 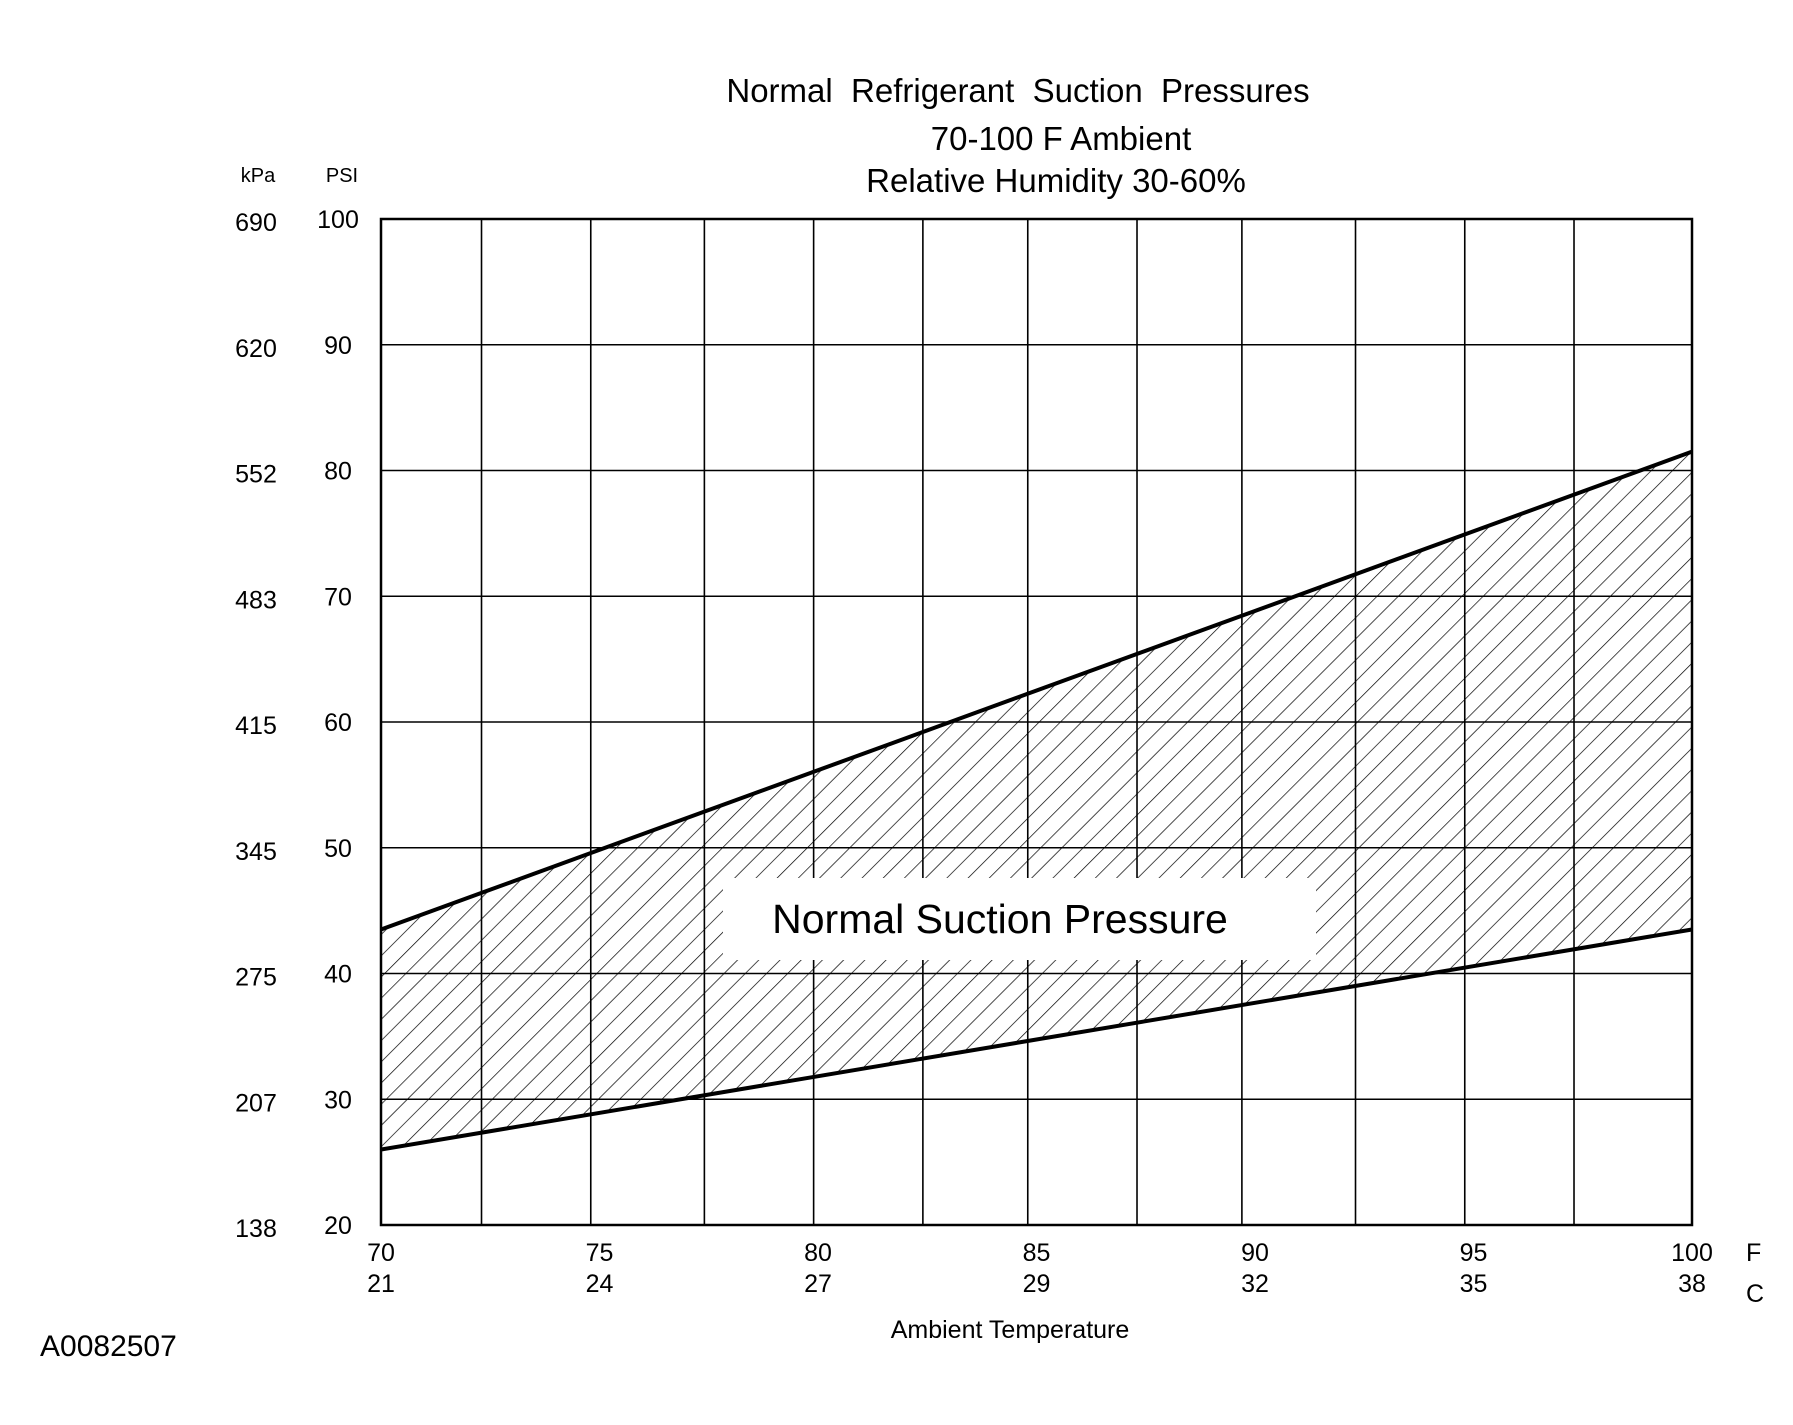 What do you see at coordinates (1753, 1253) in the screenshot?
I see `x-unit-f: F` at bounding box center [1753, 1253].